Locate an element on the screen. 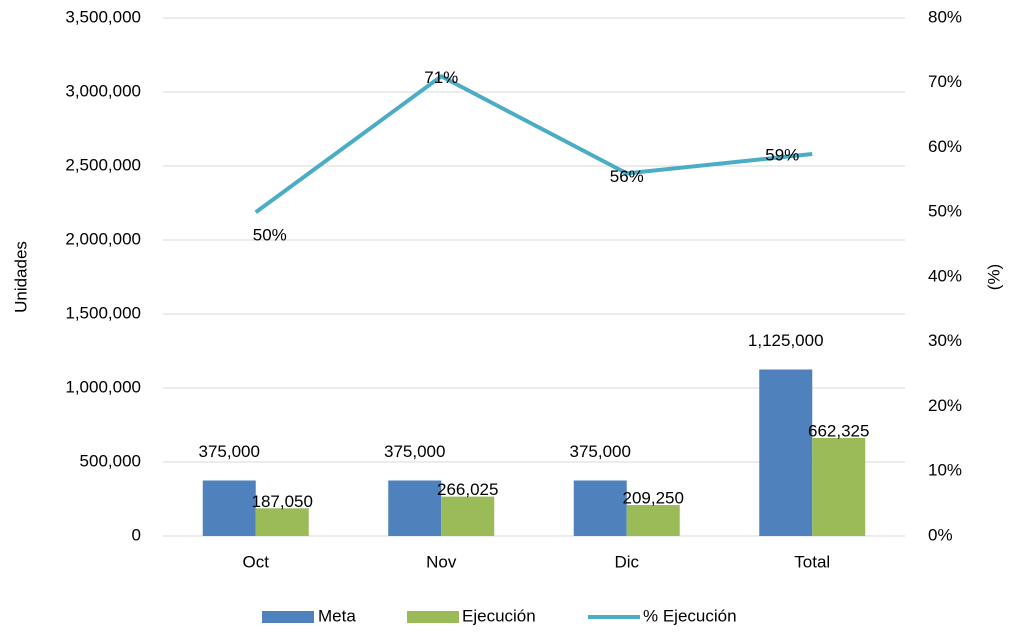 The height and width of the screenshot is (632, 1013). y2-tick-label: 30% is located at coordinates (945, 340).